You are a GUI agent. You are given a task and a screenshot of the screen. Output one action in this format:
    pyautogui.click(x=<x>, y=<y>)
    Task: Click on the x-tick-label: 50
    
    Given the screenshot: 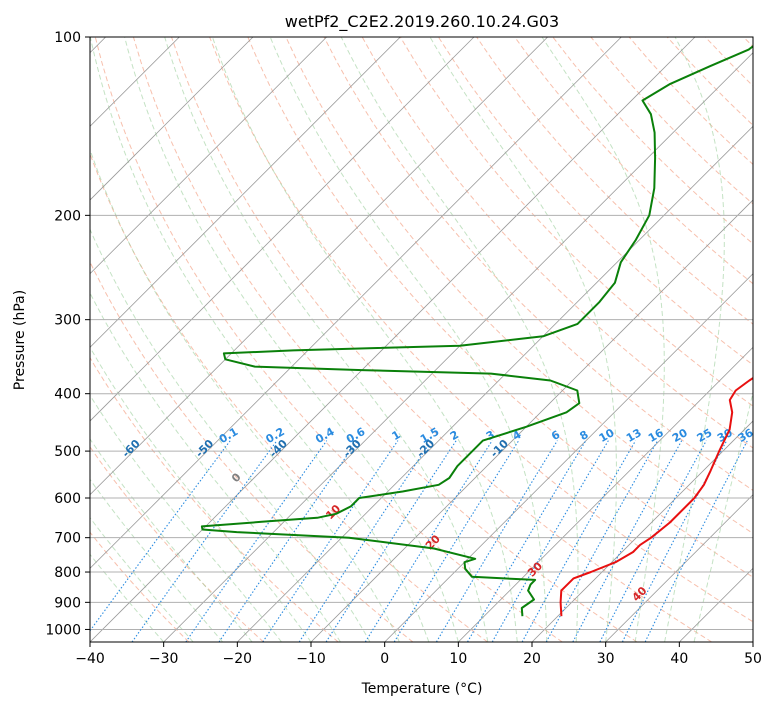 What is the action you would take?
    pyautogui.click(x=753, y=659)
    